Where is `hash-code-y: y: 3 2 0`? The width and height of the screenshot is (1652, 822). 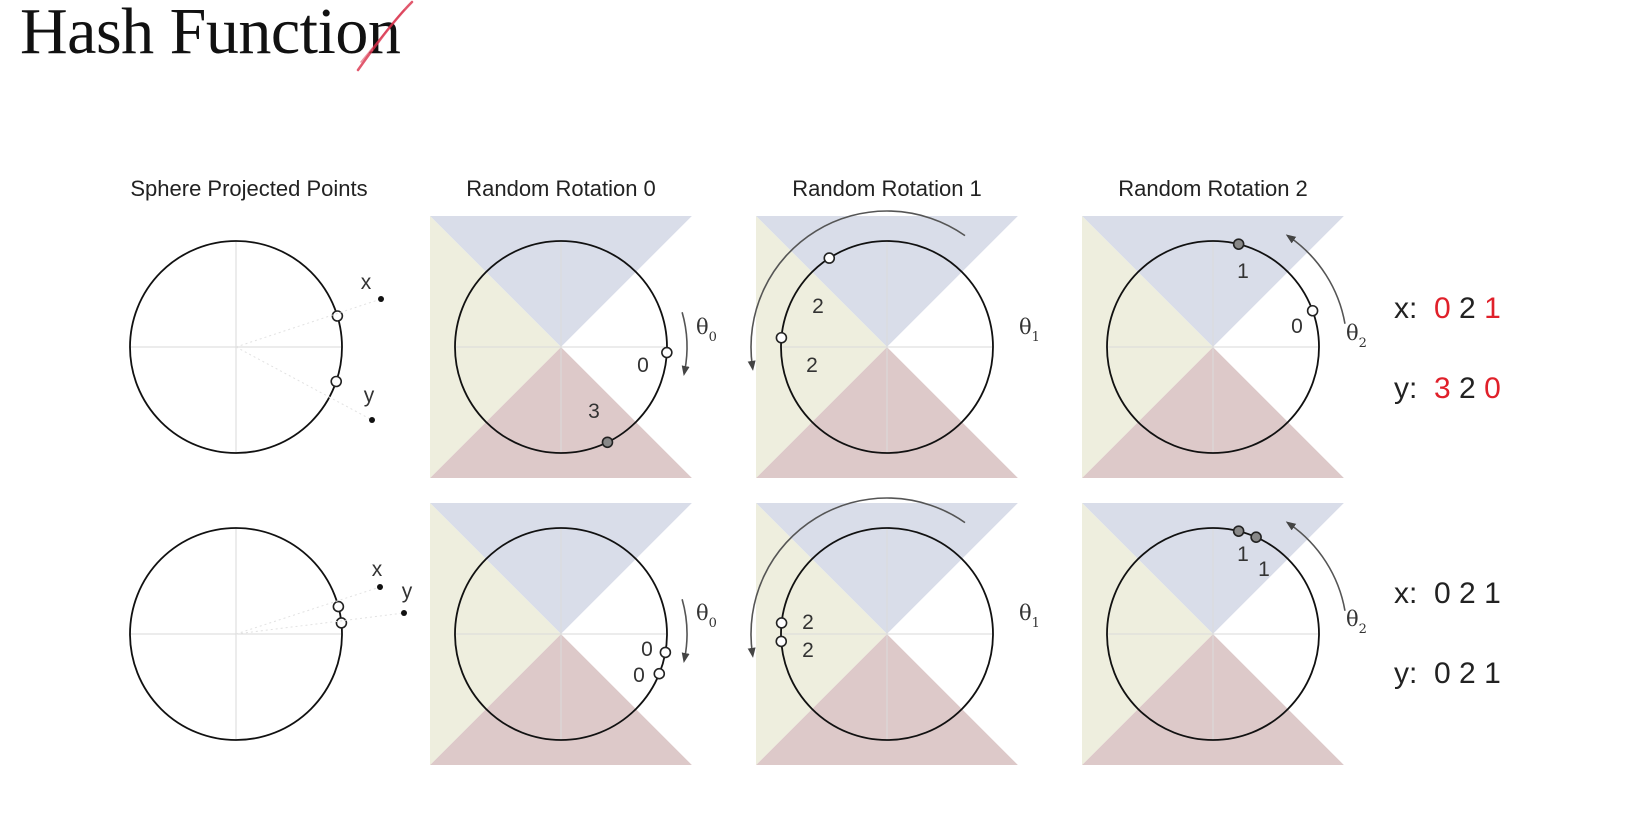 hash-code-y: y: 3 2 0 is located at coordinates (1447, 388).